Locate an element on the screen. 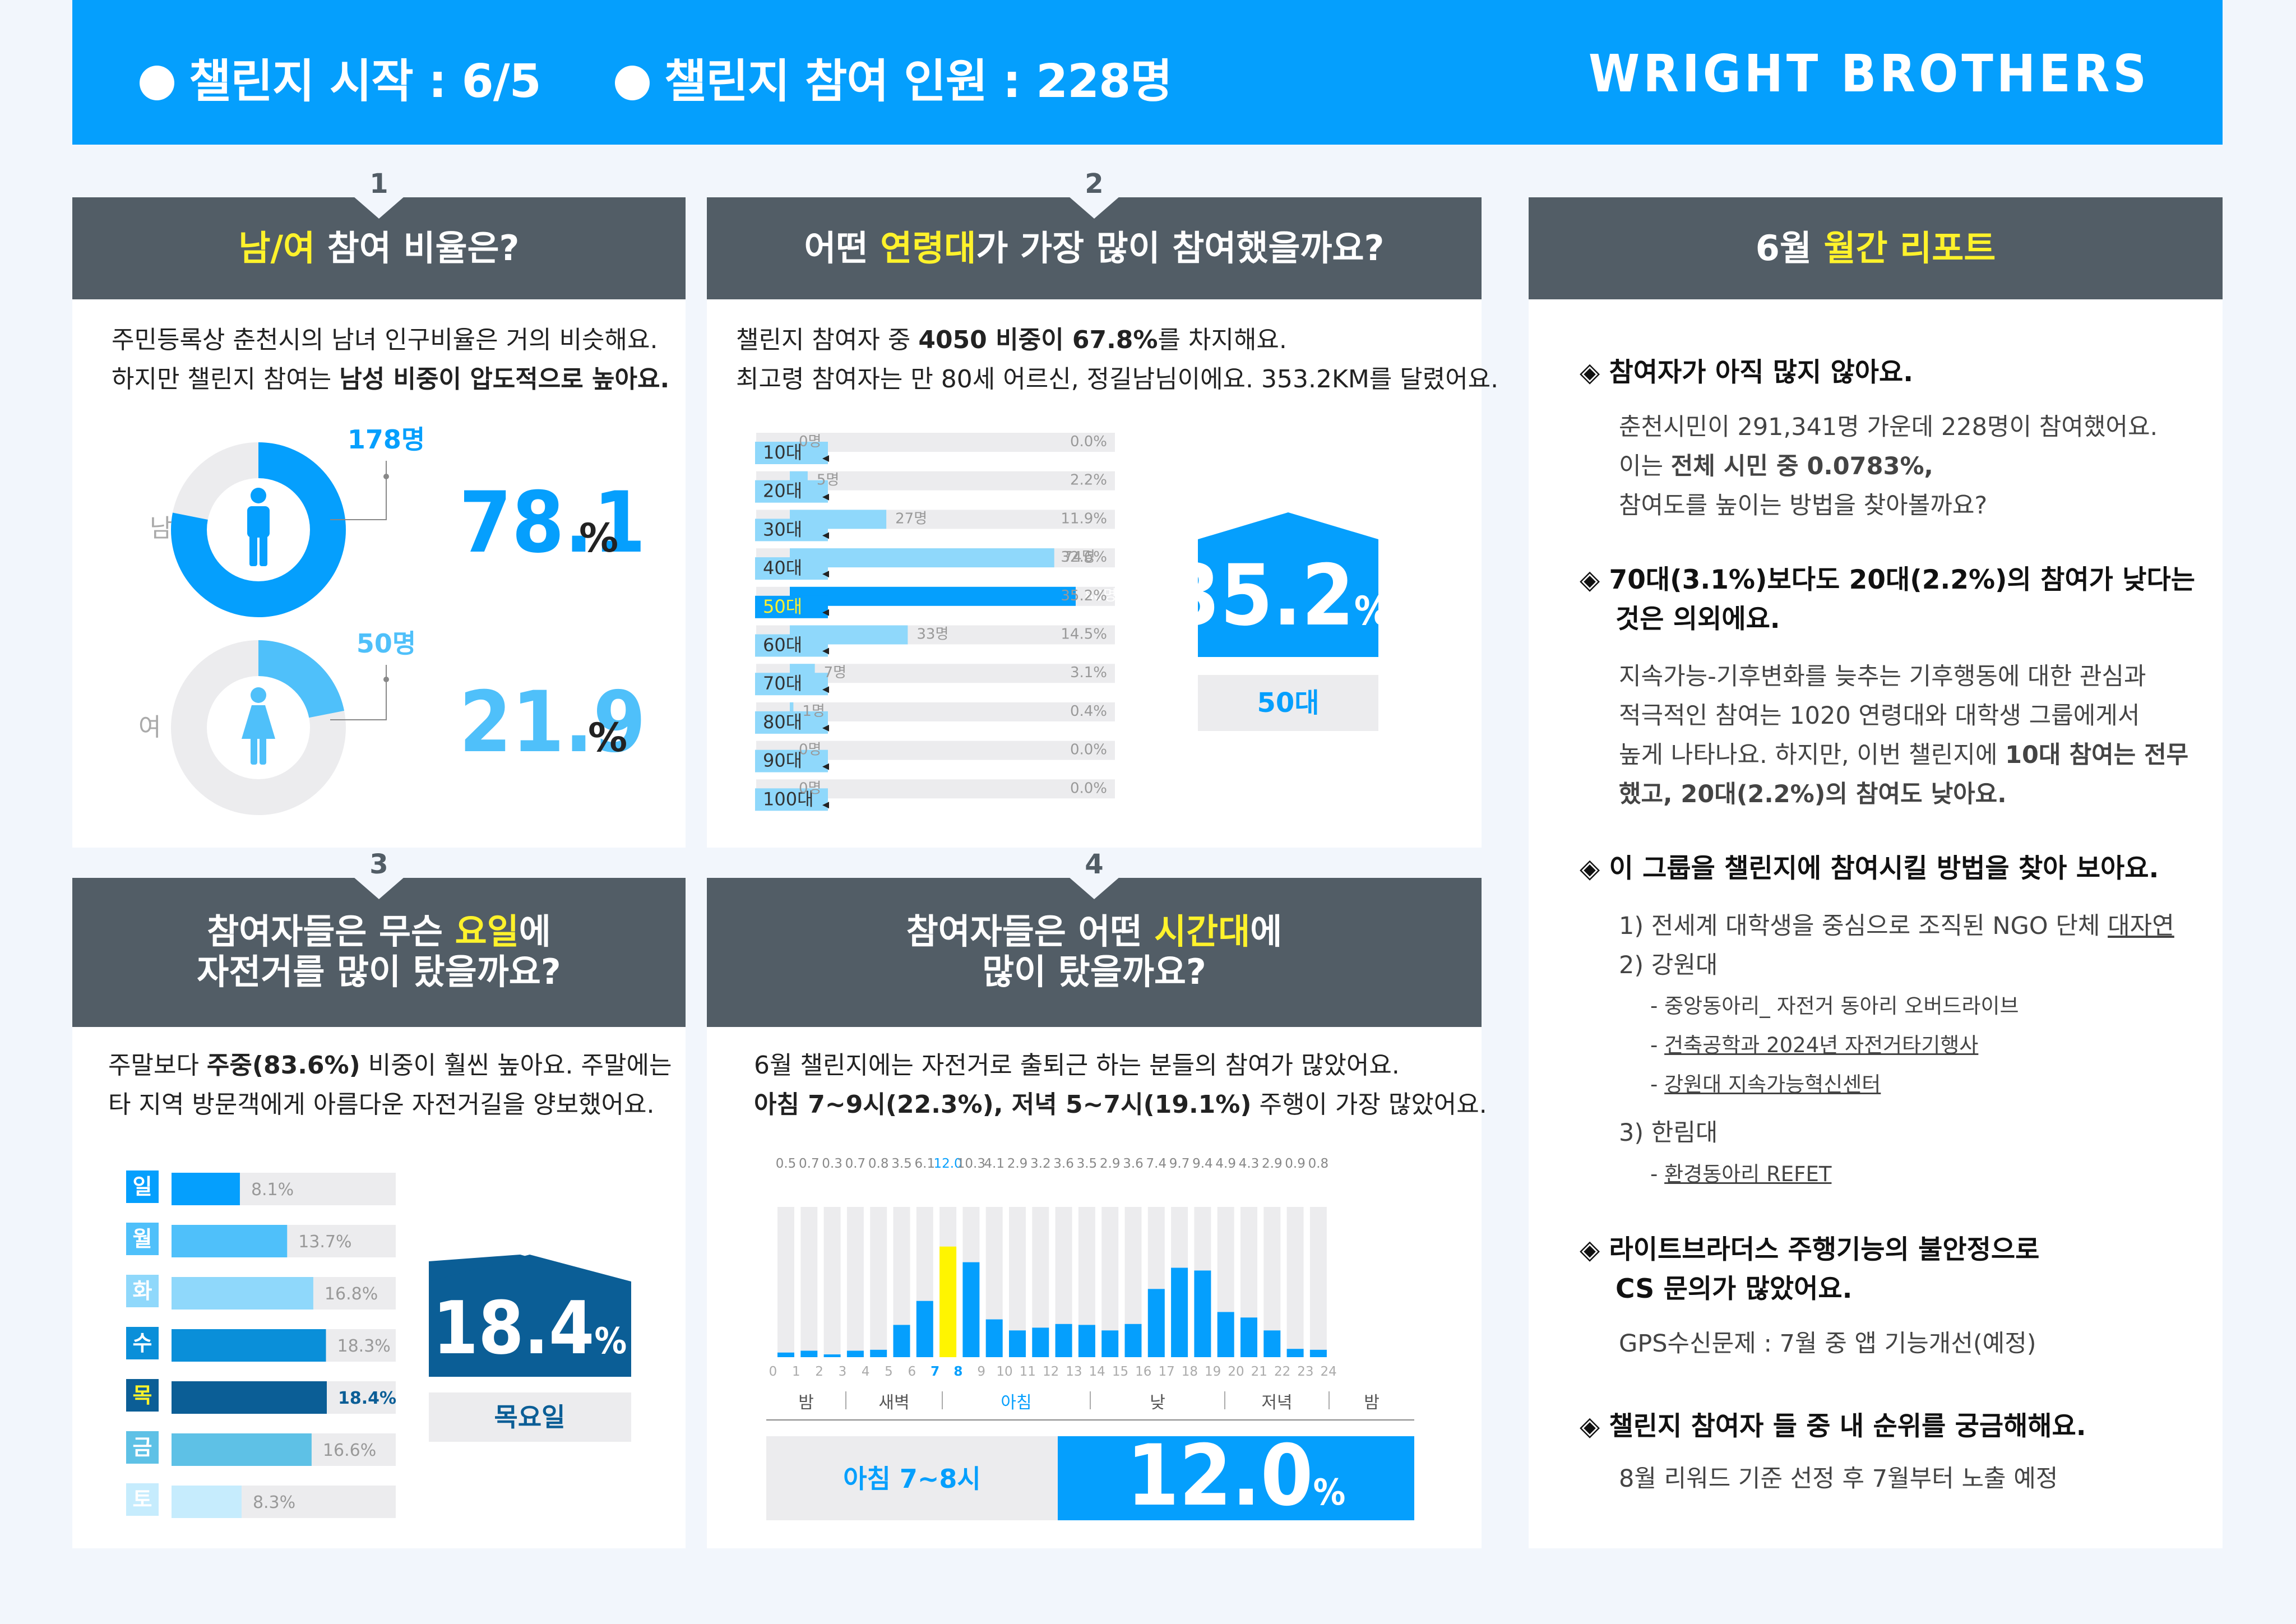 The width and height of the screenshot is (2296, 1624). hour-value-label: 4.3 is located at coordinates (1249, 1163).